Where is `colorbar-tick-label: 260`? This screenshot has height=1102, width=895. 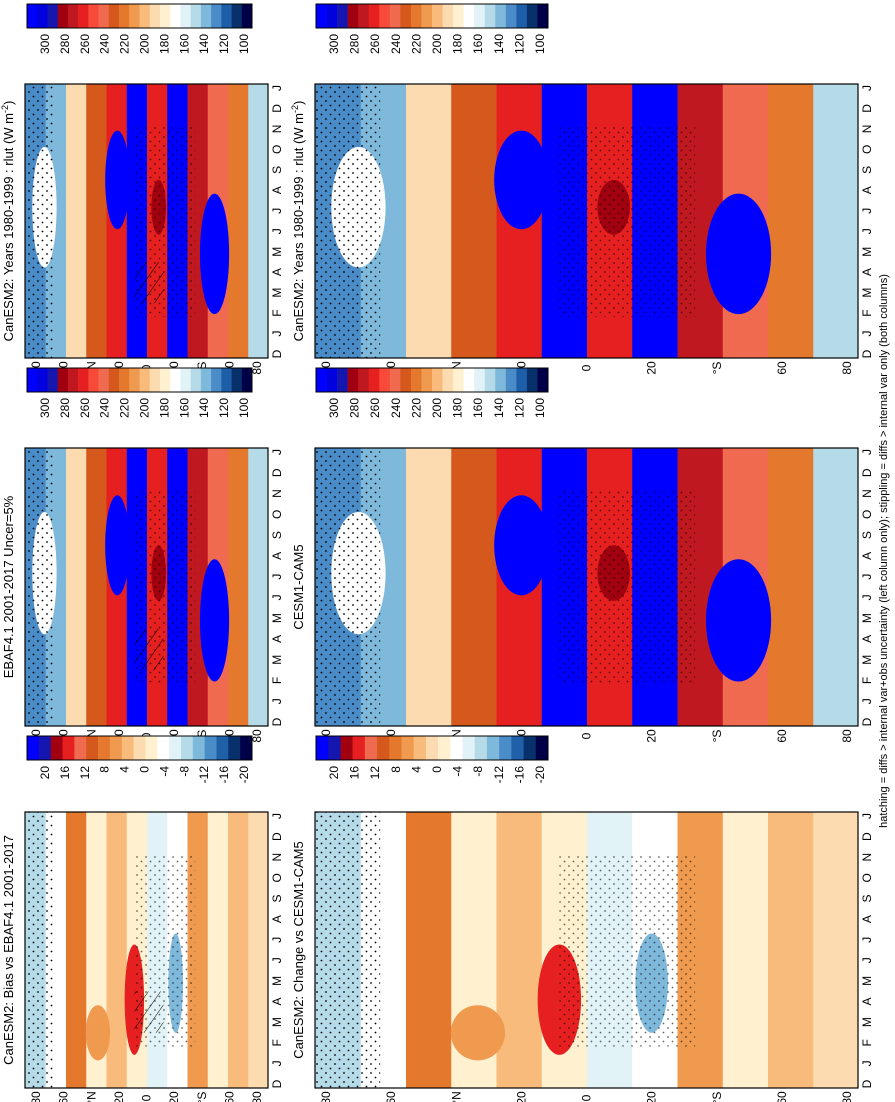
colorbar-tick-label: 260 is located at coordinates (85, 44).